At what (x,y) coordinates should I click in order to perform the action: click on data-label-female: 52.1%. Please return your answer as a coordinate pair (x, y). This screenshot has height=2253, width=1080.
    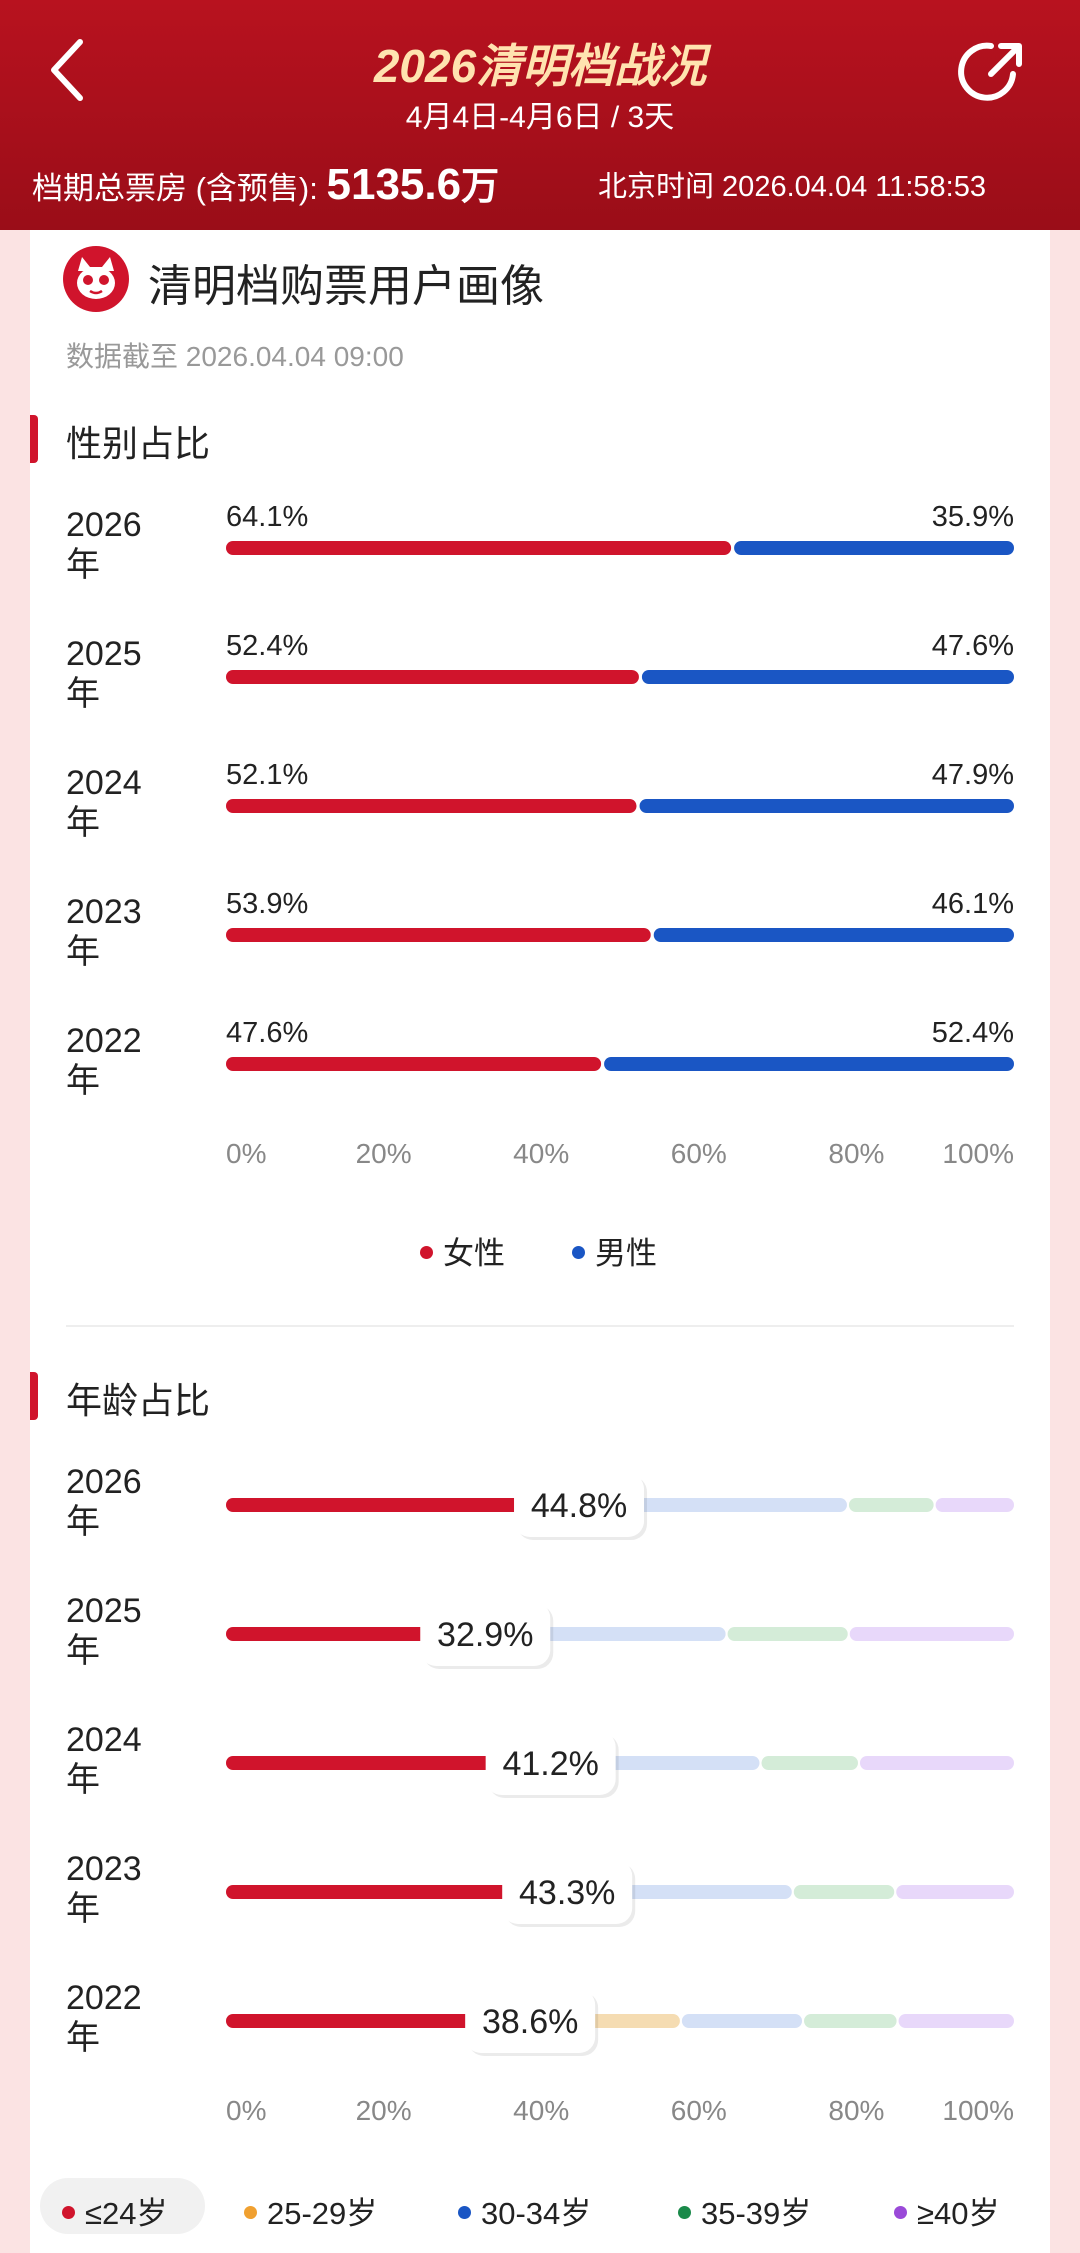
    Looking at the image, I should click on (267, 775).